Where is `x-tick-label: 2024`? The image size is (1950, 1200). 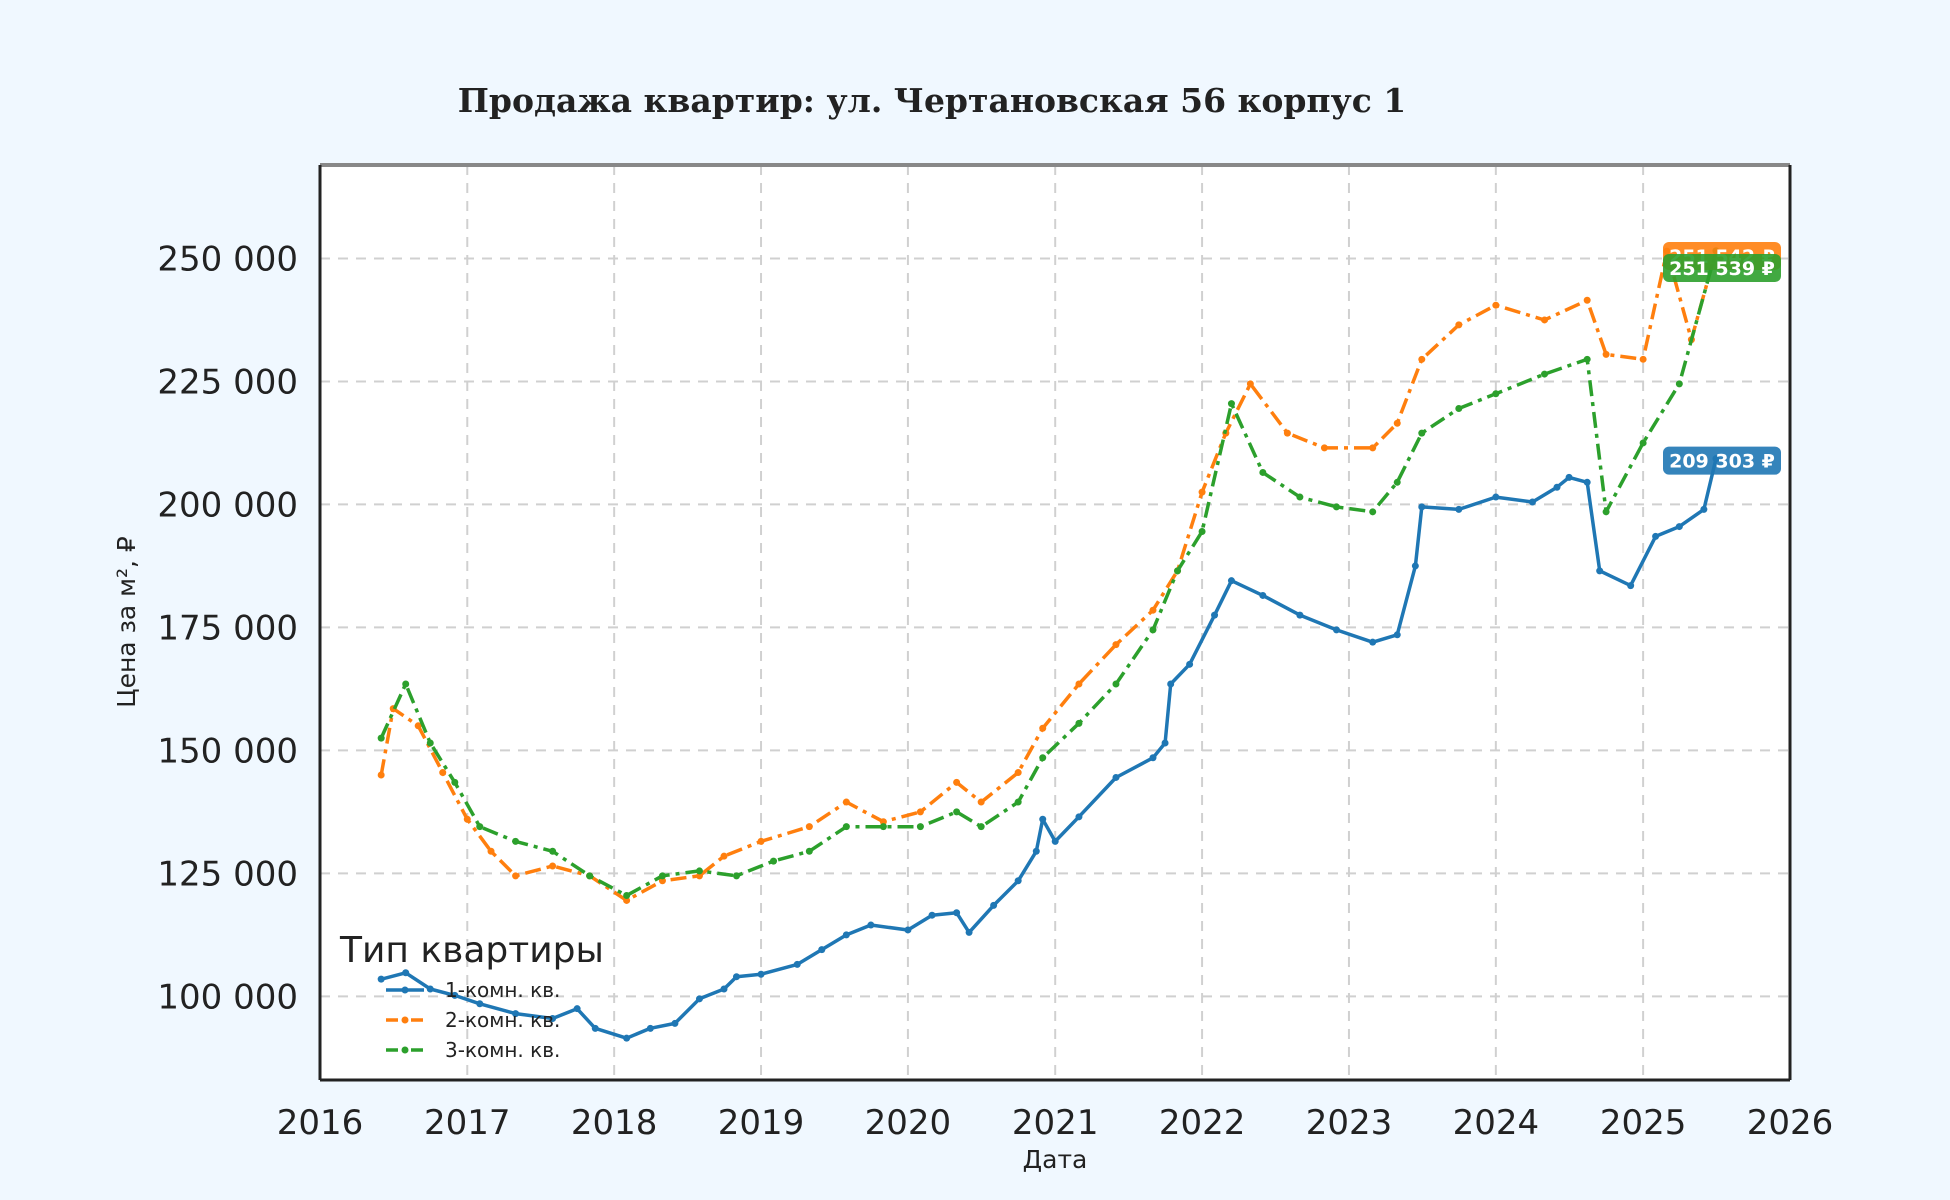
x-tick-label: 2024 is located at coordinates (1496, 1123).